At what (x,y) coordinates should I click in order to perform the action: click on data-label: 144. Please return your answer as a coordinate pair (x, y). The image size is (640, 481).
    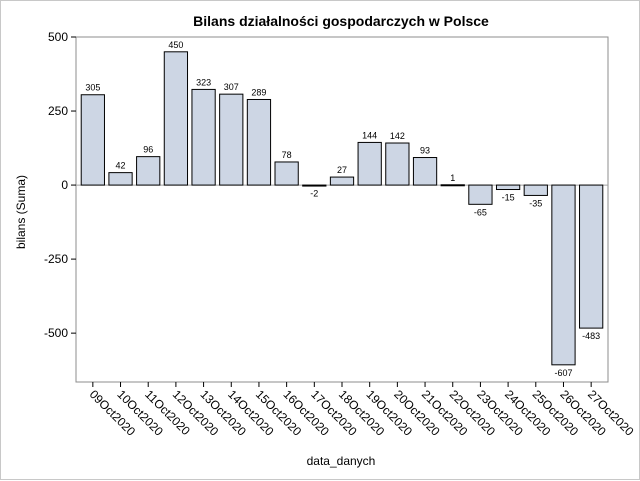
    Looking at the image, I should click on (369, 135).